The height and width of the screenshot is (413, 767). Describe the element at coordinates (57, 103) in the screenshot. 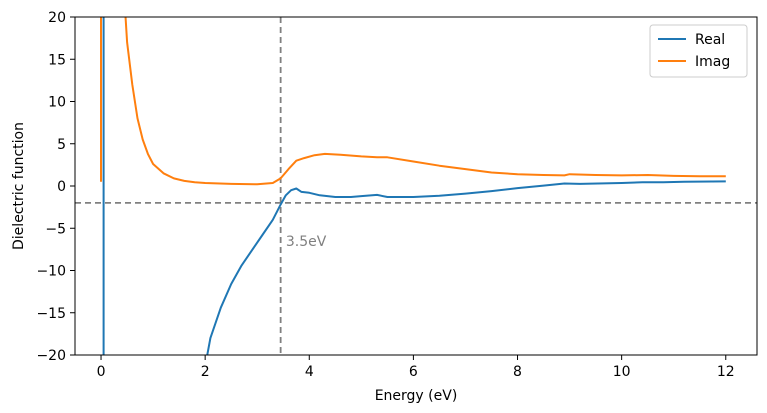

I see `y-tick-label: 10` at that location.